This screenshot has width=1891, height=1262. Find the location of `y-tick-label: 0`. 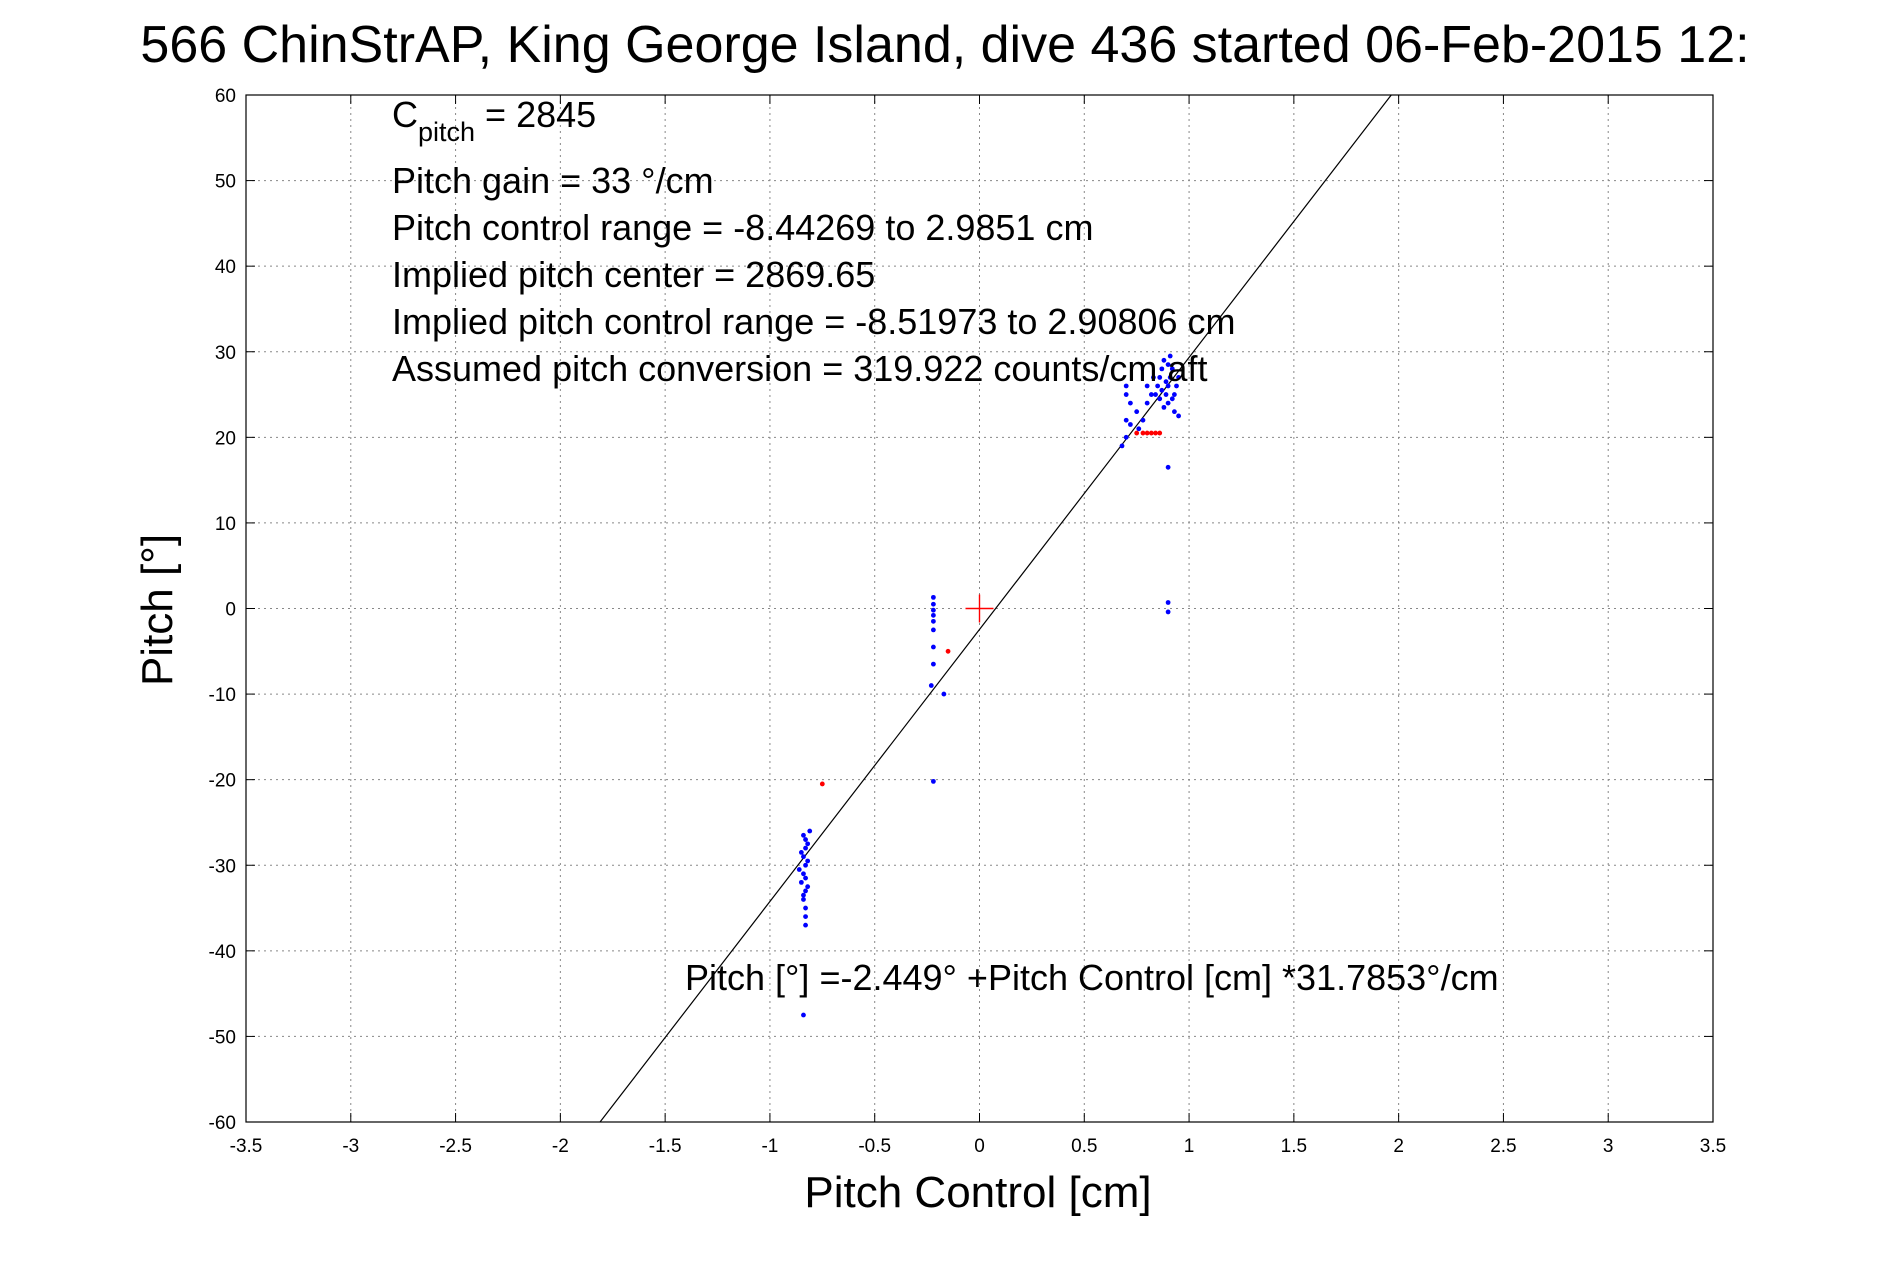

y-tick-label: 0 is located at coordinates (230, 610).